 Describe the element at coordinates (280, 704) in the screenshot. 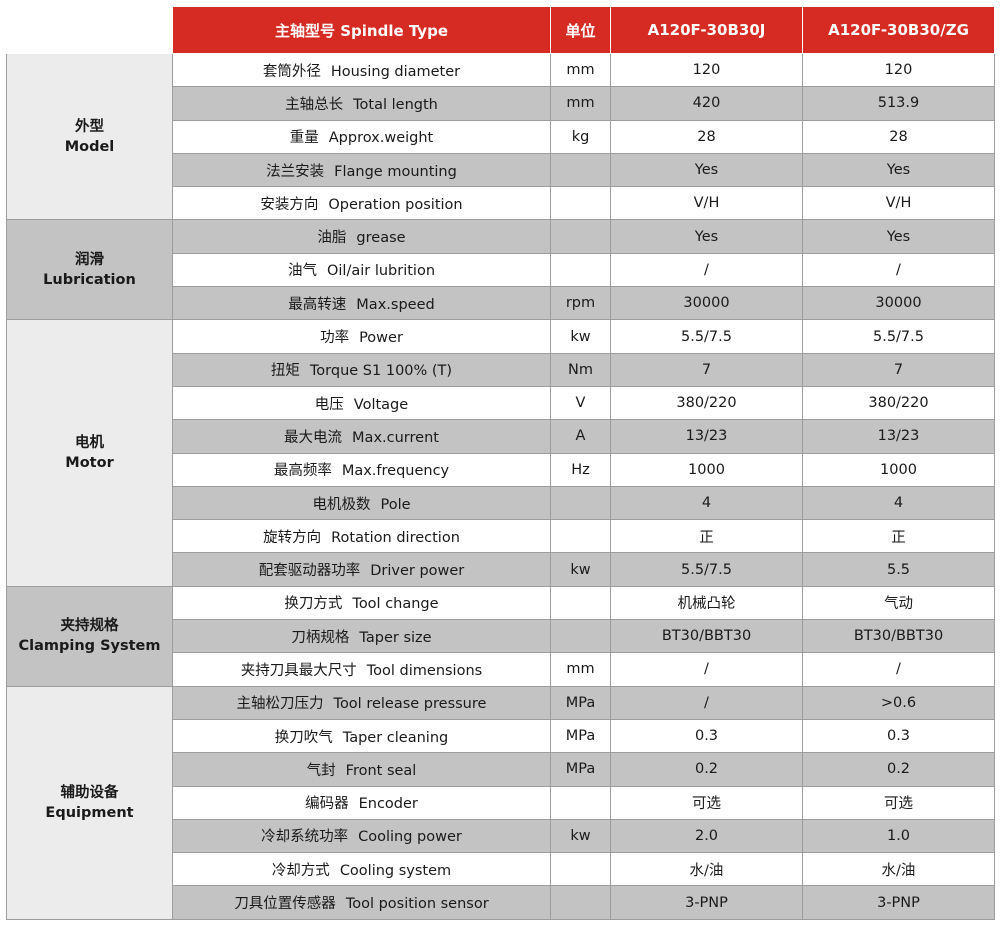

I see `param-zh: 主轴松刀压力` at that location.